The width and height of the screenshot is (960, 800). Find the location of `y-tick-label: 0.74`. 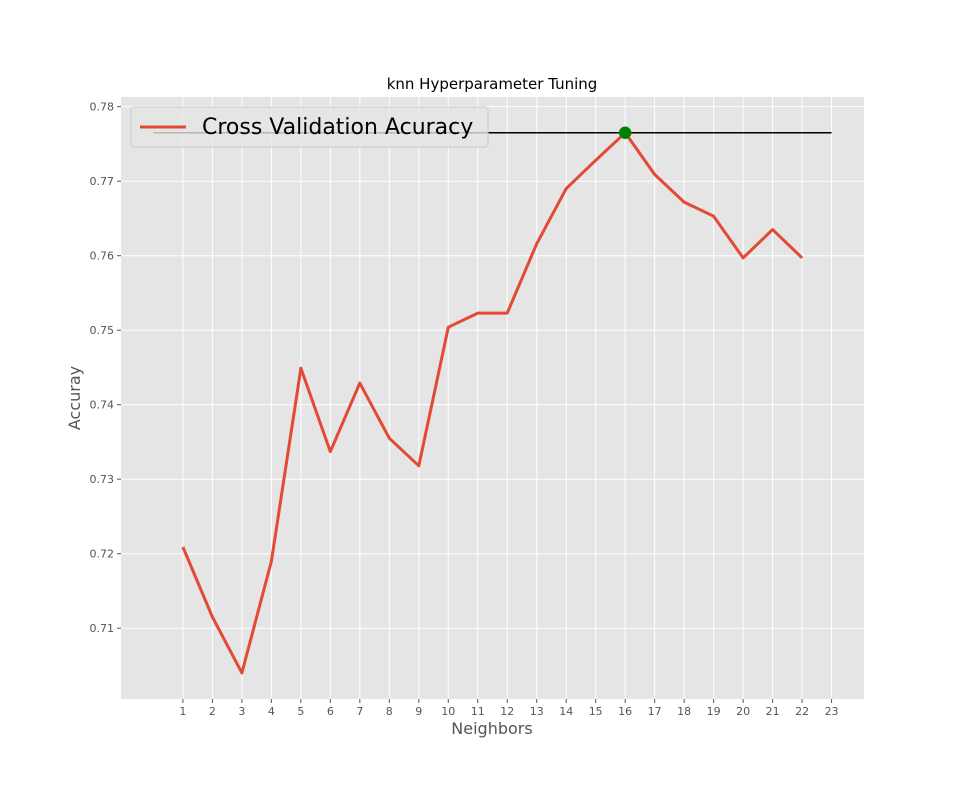

y-tick-label: 0.74 is located at coordinates (102, 405).